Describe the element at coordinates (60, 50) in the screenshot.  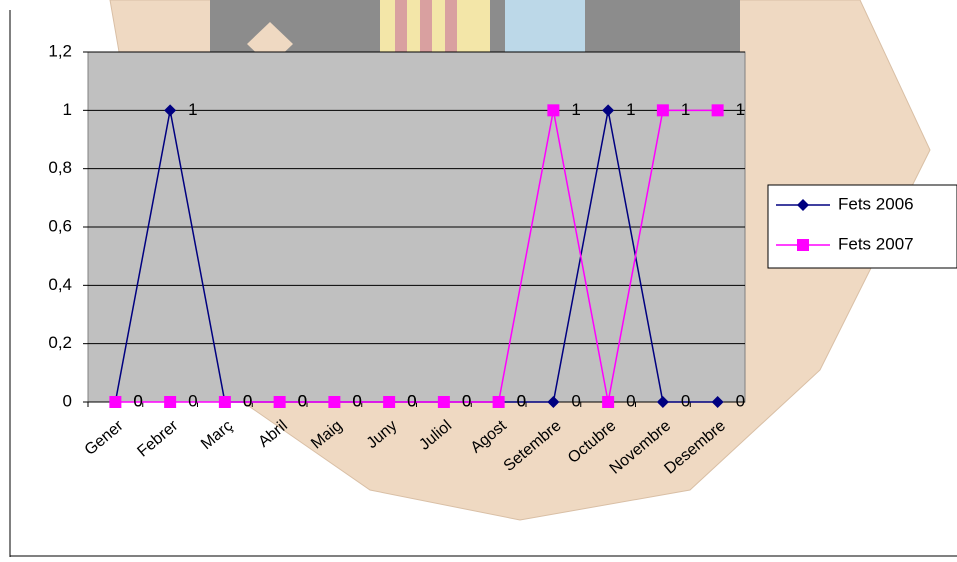
I see `y-tick-label: 1,2` at that location.